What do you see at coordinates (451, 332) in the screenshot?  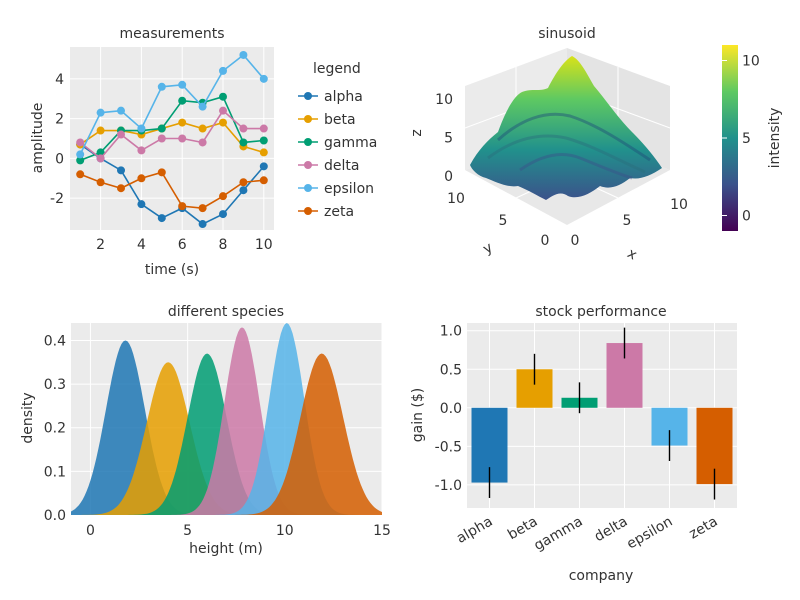 I see `y-tick-label: 1.0` at bounding box center [451, 332].